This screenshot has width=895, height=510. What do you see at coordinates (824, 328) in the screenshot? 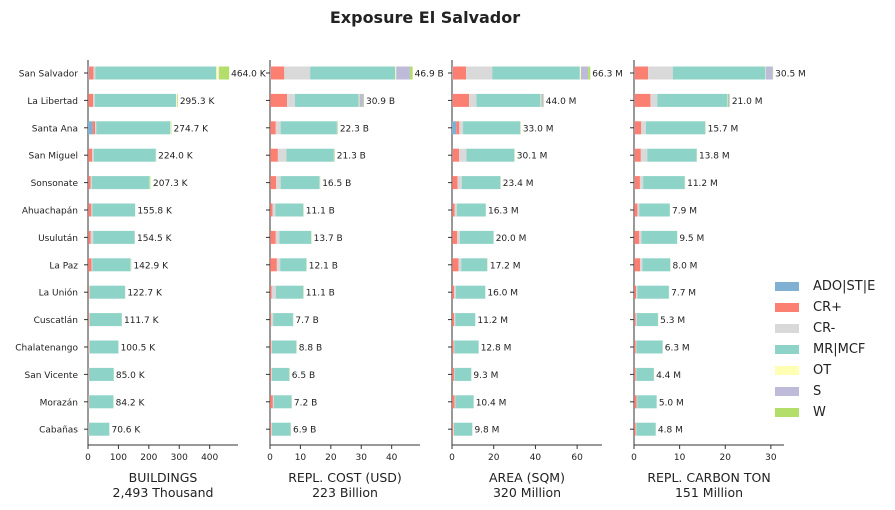
I see `legend-label: CR-` at bounding box center [824, 328].